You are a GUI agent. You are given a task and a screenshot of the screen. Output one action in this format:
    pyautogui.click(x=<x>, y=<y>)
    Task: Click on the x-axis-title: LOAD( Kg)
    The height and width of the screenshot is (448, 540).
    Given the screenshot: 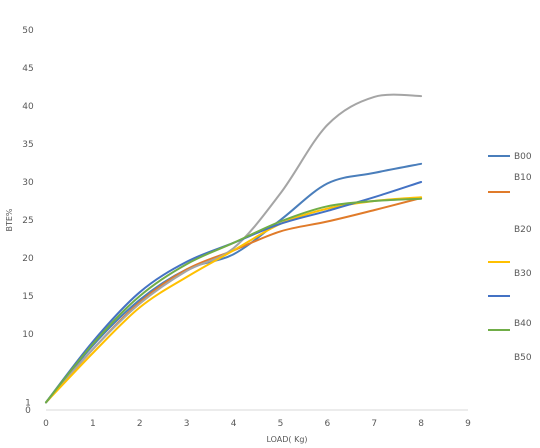 What is the action you would take?
    pyautogui.click(x=286, y=439)
    